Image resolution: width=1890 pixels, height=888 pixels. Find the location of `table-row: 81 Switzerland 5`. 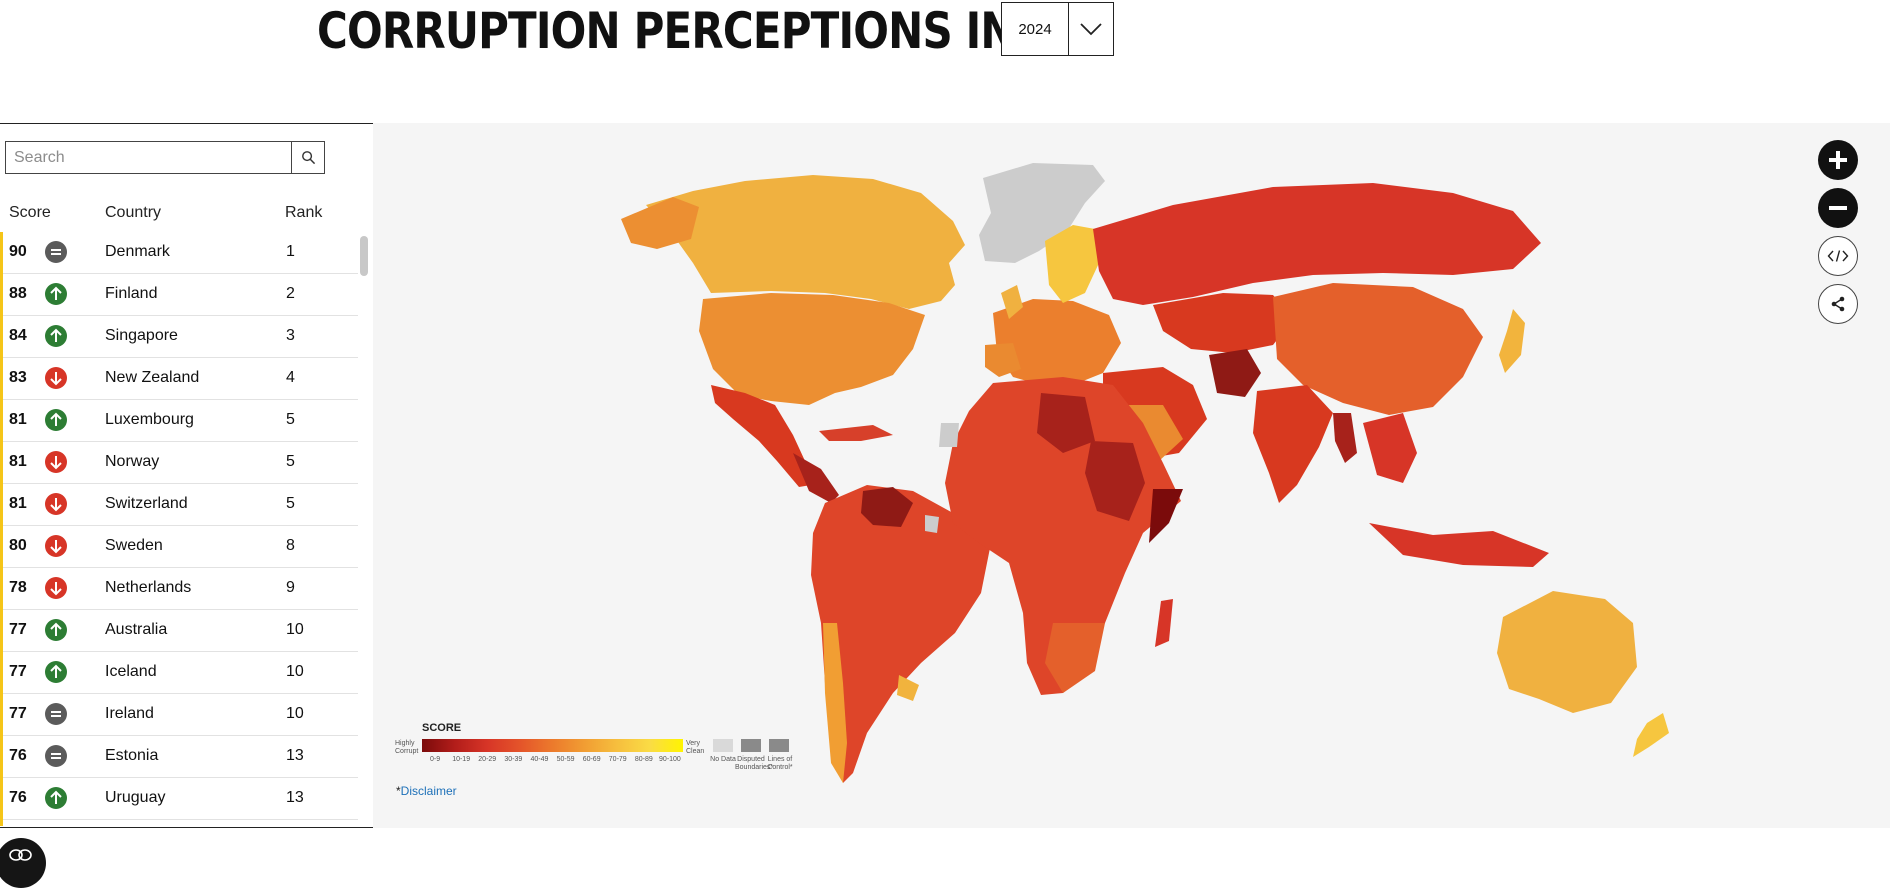

table-row: 81 Switzerland 5 is located at coordinates (180, 505).